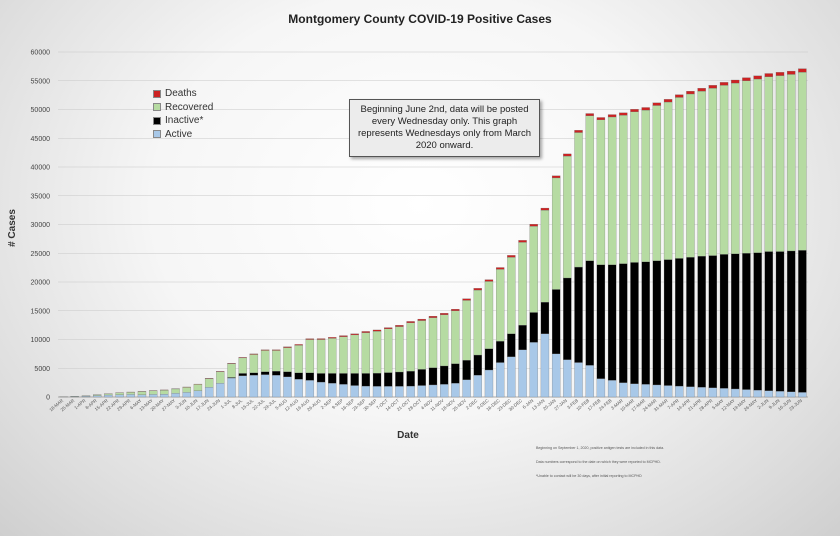  What do you see at coordinates (795, 405) in the screenshot?
I see `x-tick-label: 23-JUN` at bounding box center [795, 405].